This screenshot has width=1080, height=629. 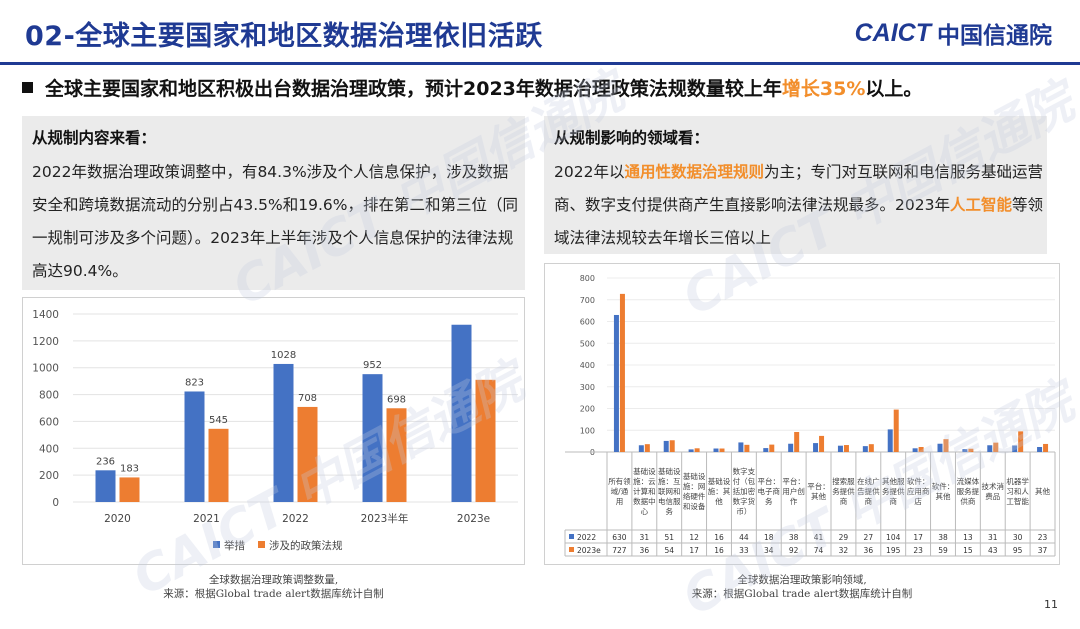 I want to click on category-label: 商, so click(x=844, y=501).